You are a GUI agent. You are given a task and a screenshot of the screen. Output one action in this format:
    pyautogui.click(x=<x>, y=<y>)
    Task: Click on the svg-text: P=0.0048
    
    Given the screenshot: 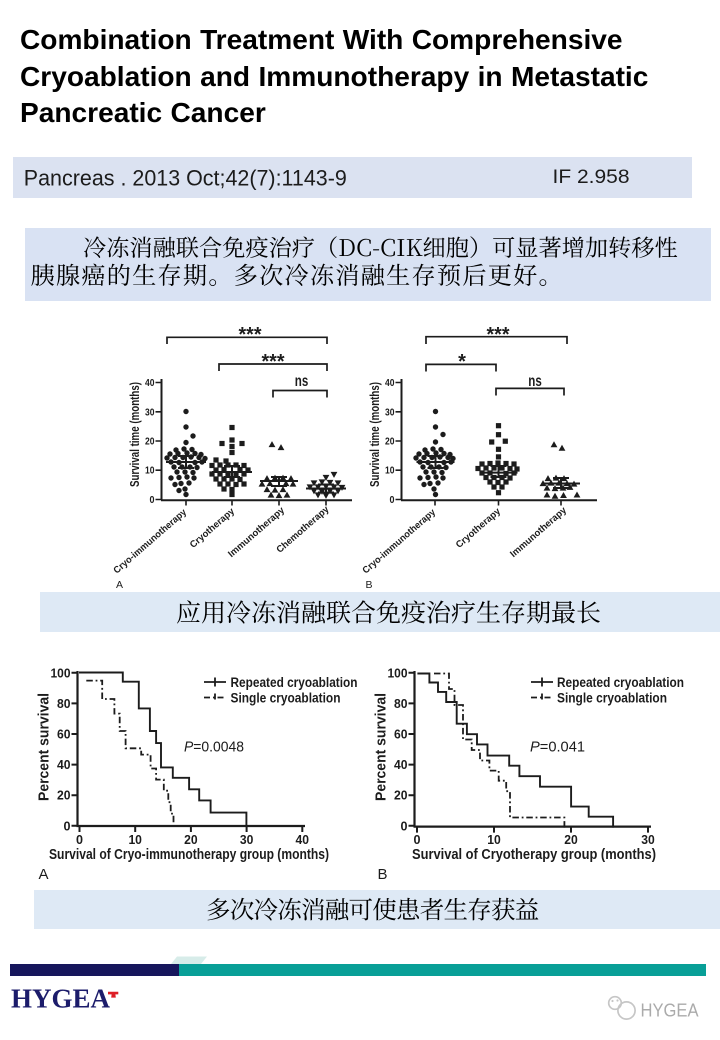 What is the action you would take?
    pyautogui.click(x=214, y=747)
    